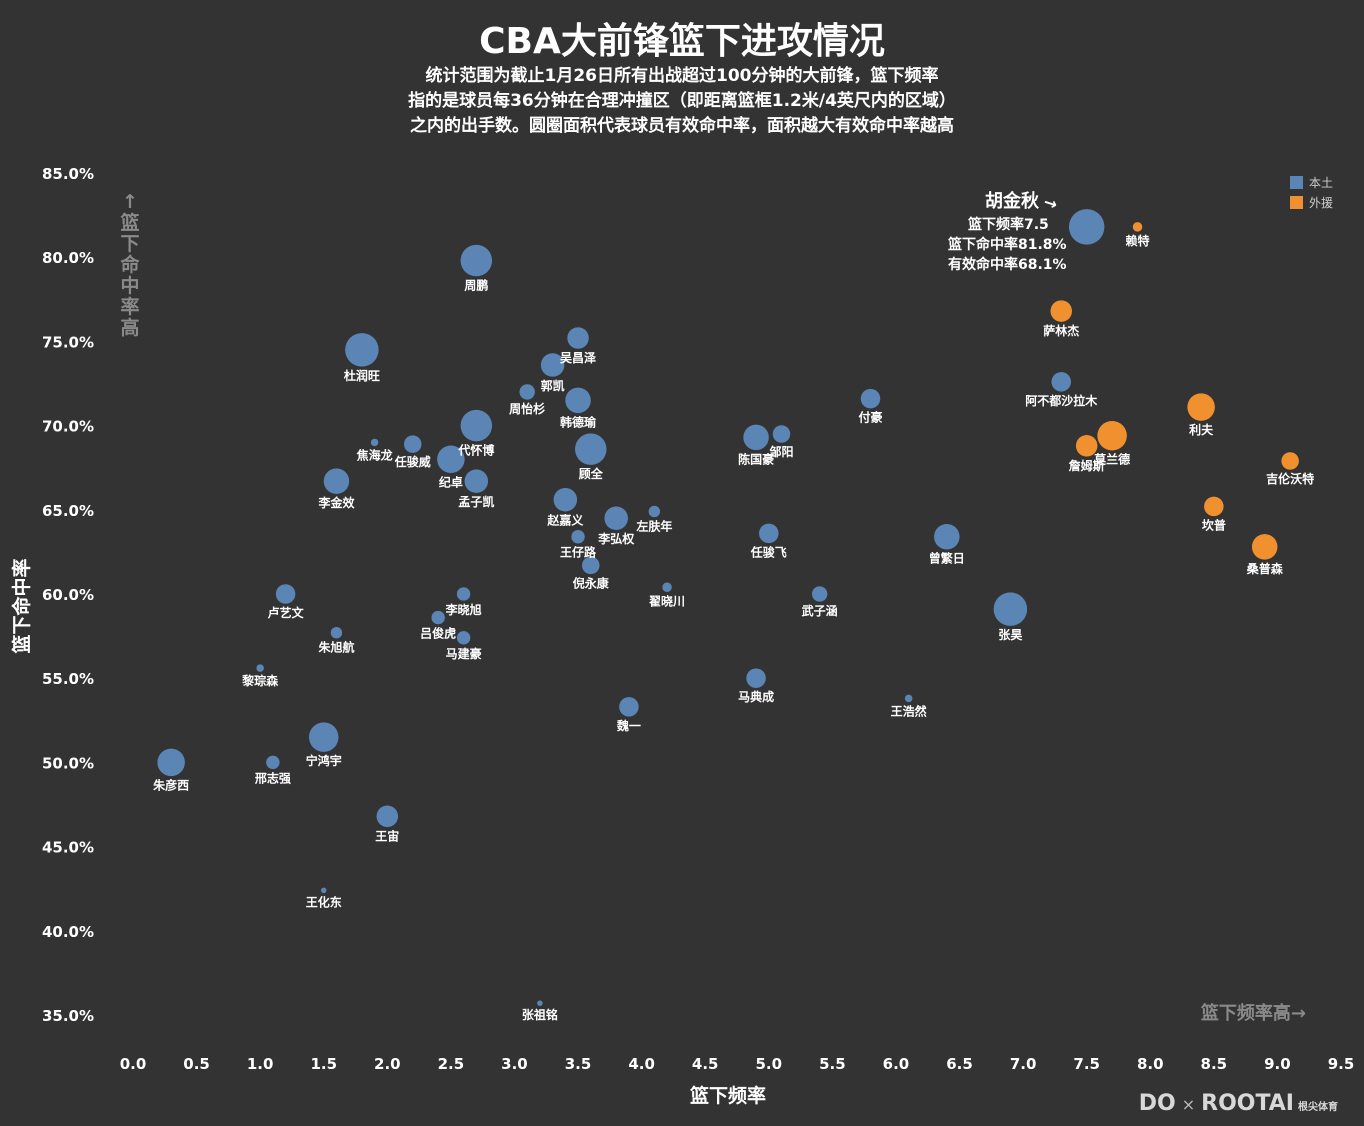 Image resolution: width=1364 pixels, height=1126 pixels. What do you see at coordinates (324, 901) in the screenshot?
I see `point-label: 王化东` at bounding box center [324, 901].